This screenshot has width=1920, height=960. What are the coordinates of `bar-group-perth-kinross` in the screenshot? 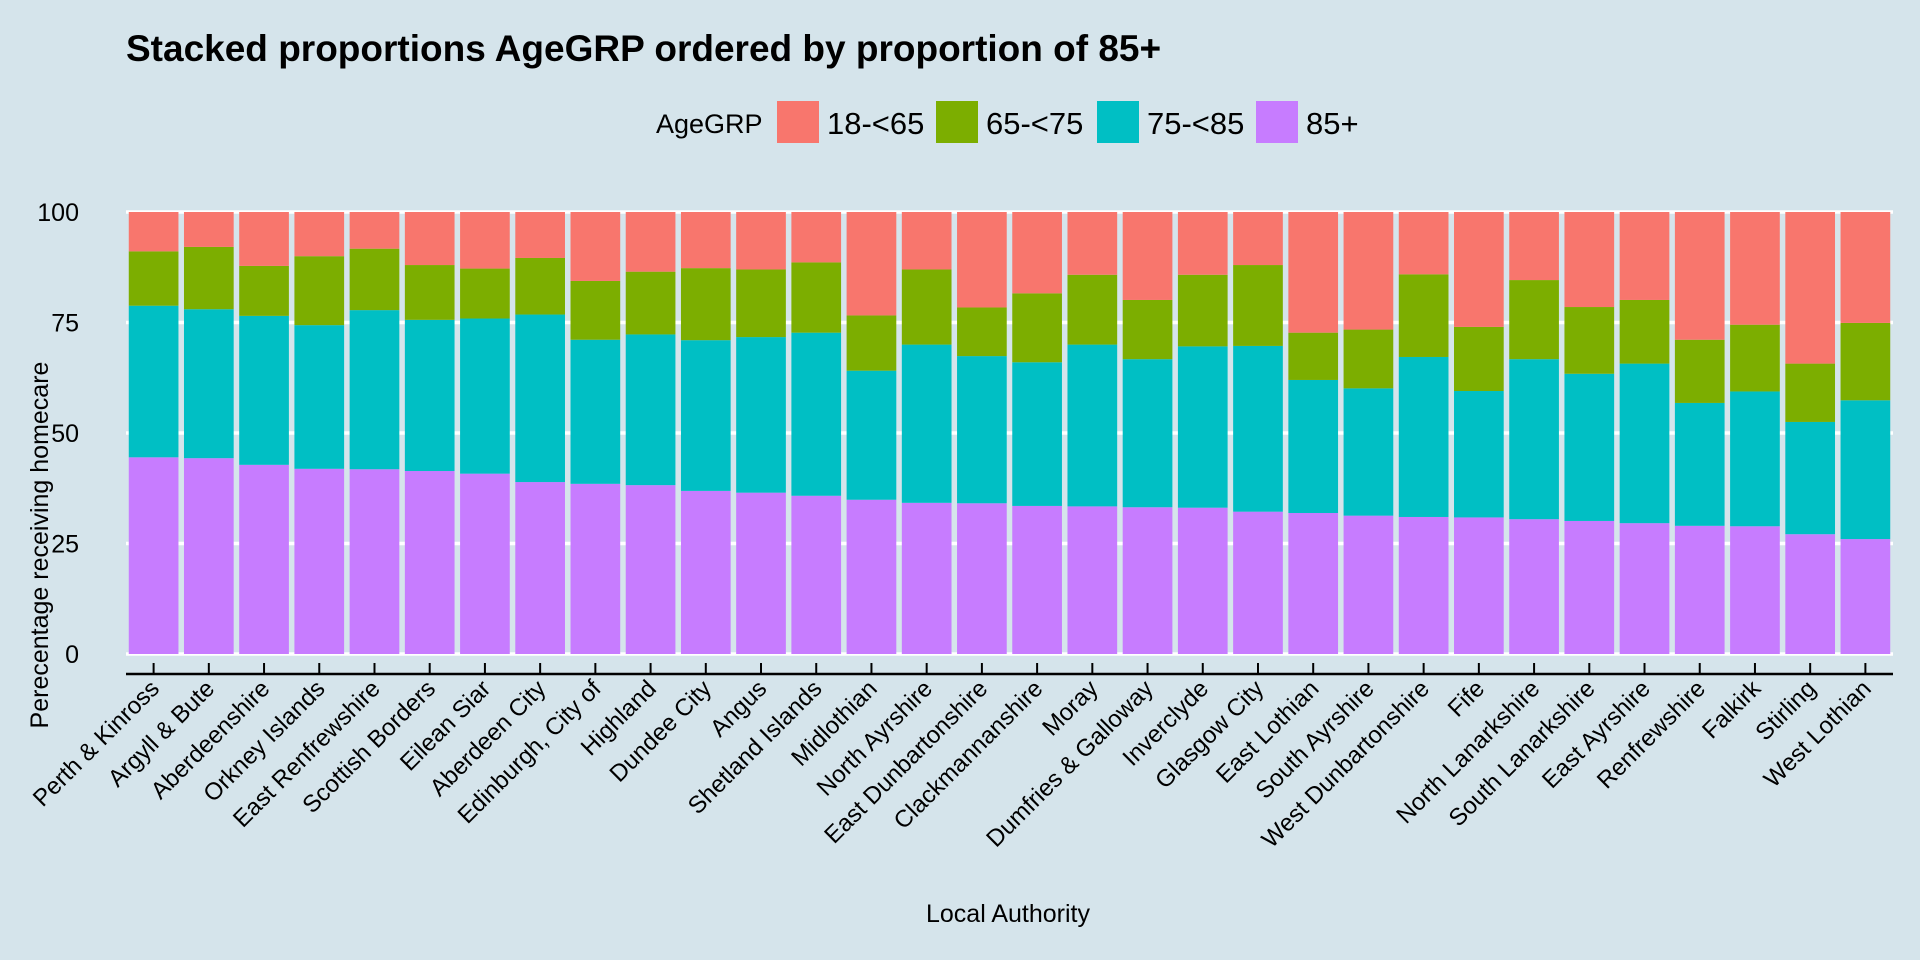 It's located at (153, 433).